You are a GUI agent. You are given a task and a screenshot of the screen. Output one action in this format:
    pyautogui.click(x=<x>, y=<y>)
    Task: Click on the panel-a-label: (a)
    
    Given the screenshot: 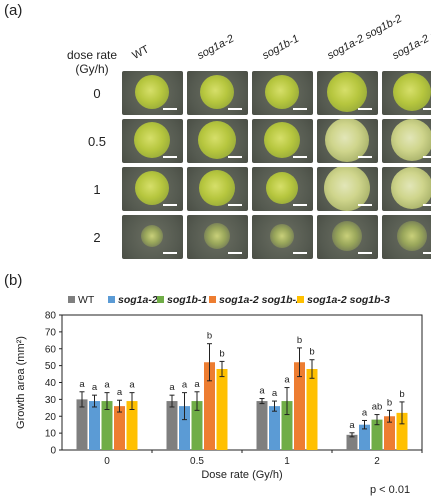 What is the action you would take?
    pyautogui.click(x=13, y=10)
    